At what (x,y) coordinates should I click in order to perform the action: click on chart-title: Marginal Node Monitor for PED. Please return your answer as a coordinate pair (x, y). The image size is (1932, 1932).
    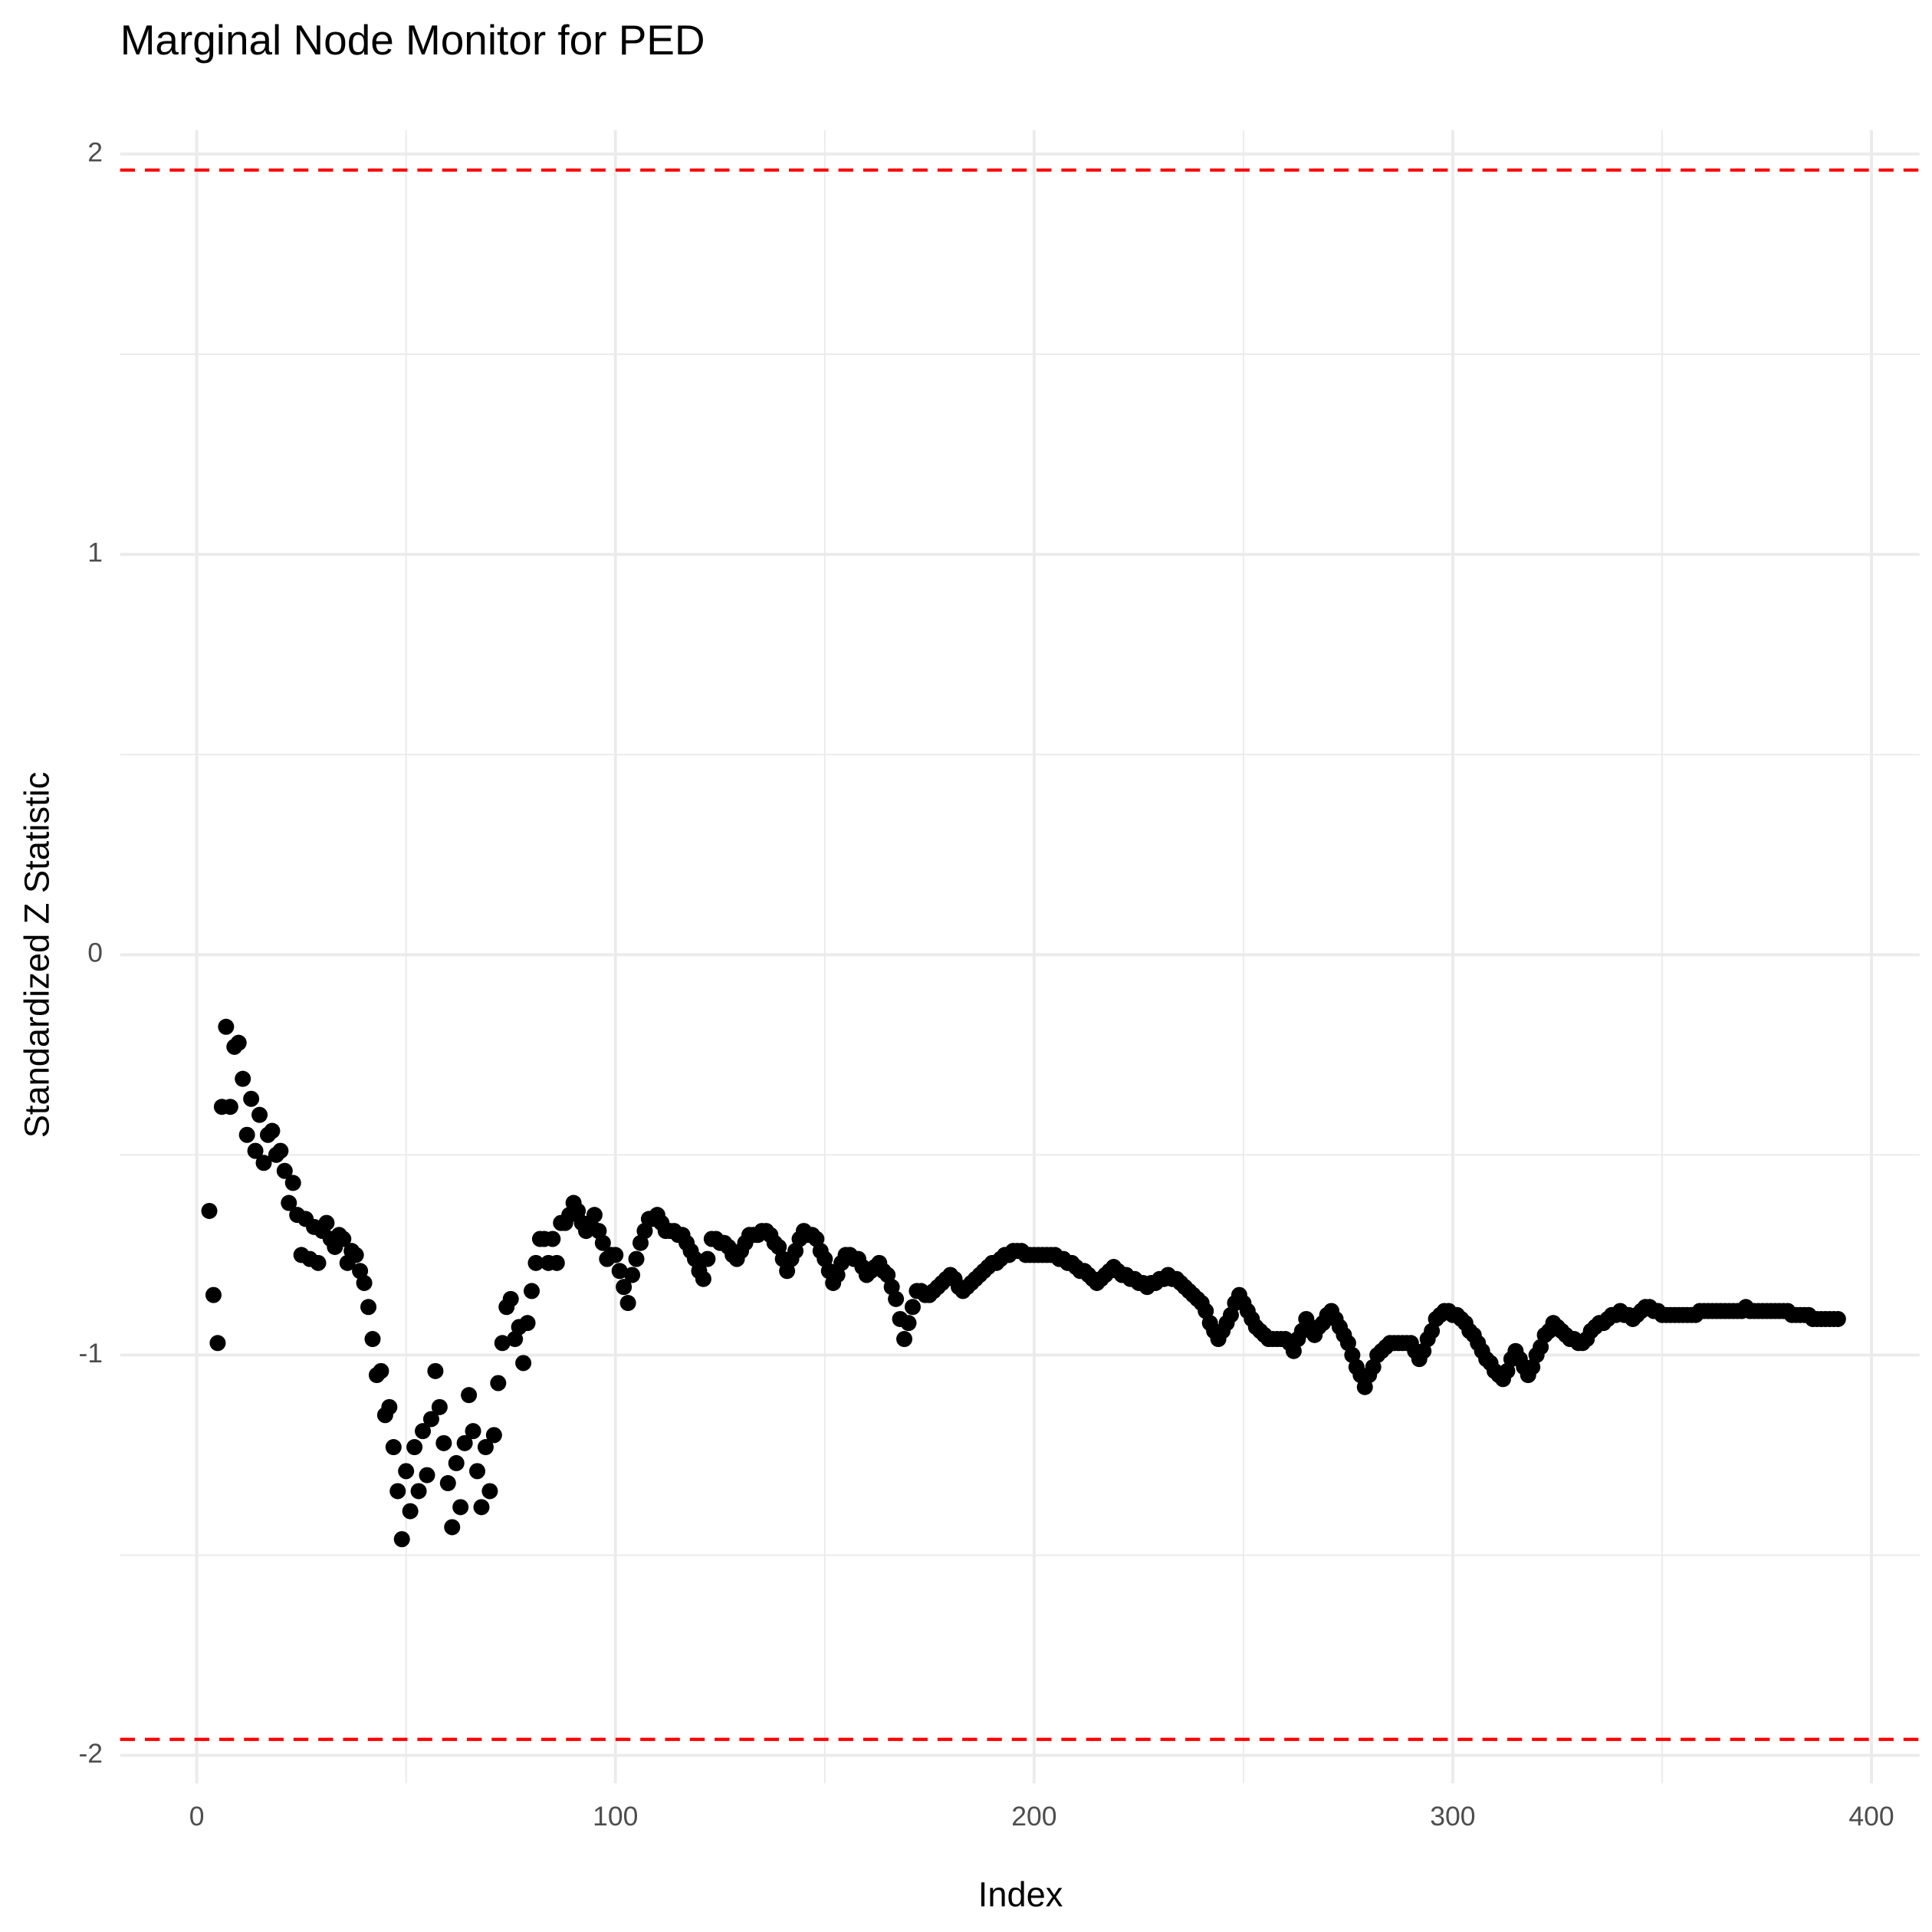
    Looking at the image, I should click on (413, 40).